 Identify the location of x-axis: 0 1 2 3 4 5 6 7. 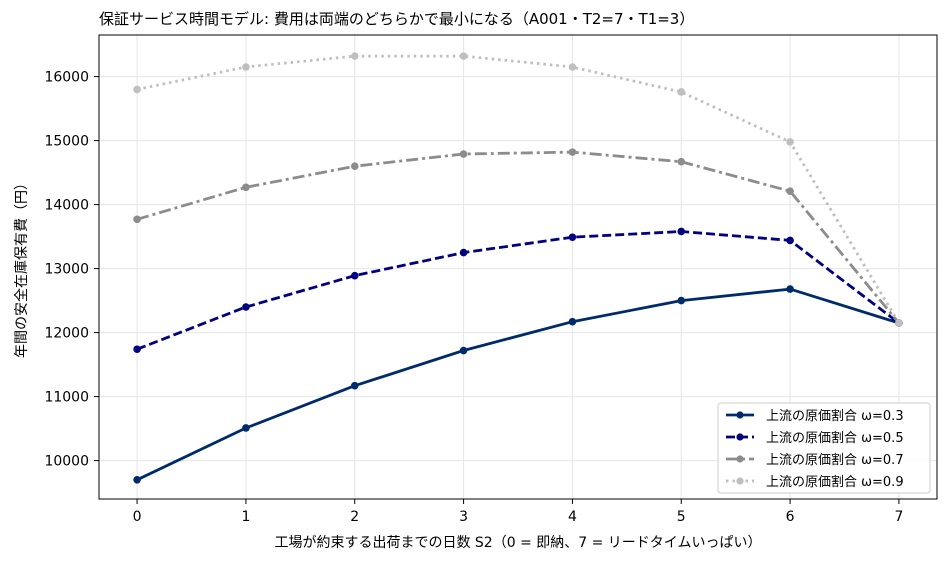
(518, 512).